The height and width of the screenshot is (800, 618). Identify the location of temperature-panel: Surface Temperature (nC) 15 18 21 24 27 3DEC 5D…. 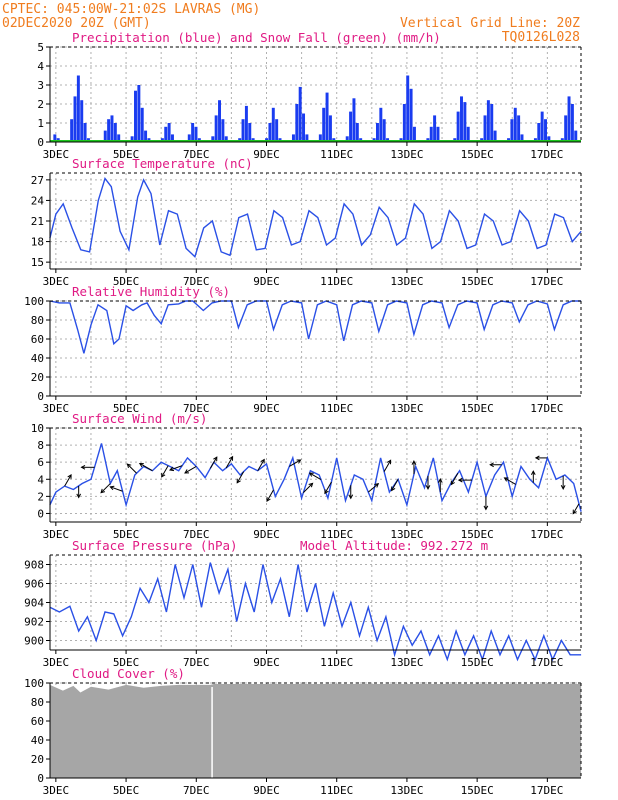
(306, 222).